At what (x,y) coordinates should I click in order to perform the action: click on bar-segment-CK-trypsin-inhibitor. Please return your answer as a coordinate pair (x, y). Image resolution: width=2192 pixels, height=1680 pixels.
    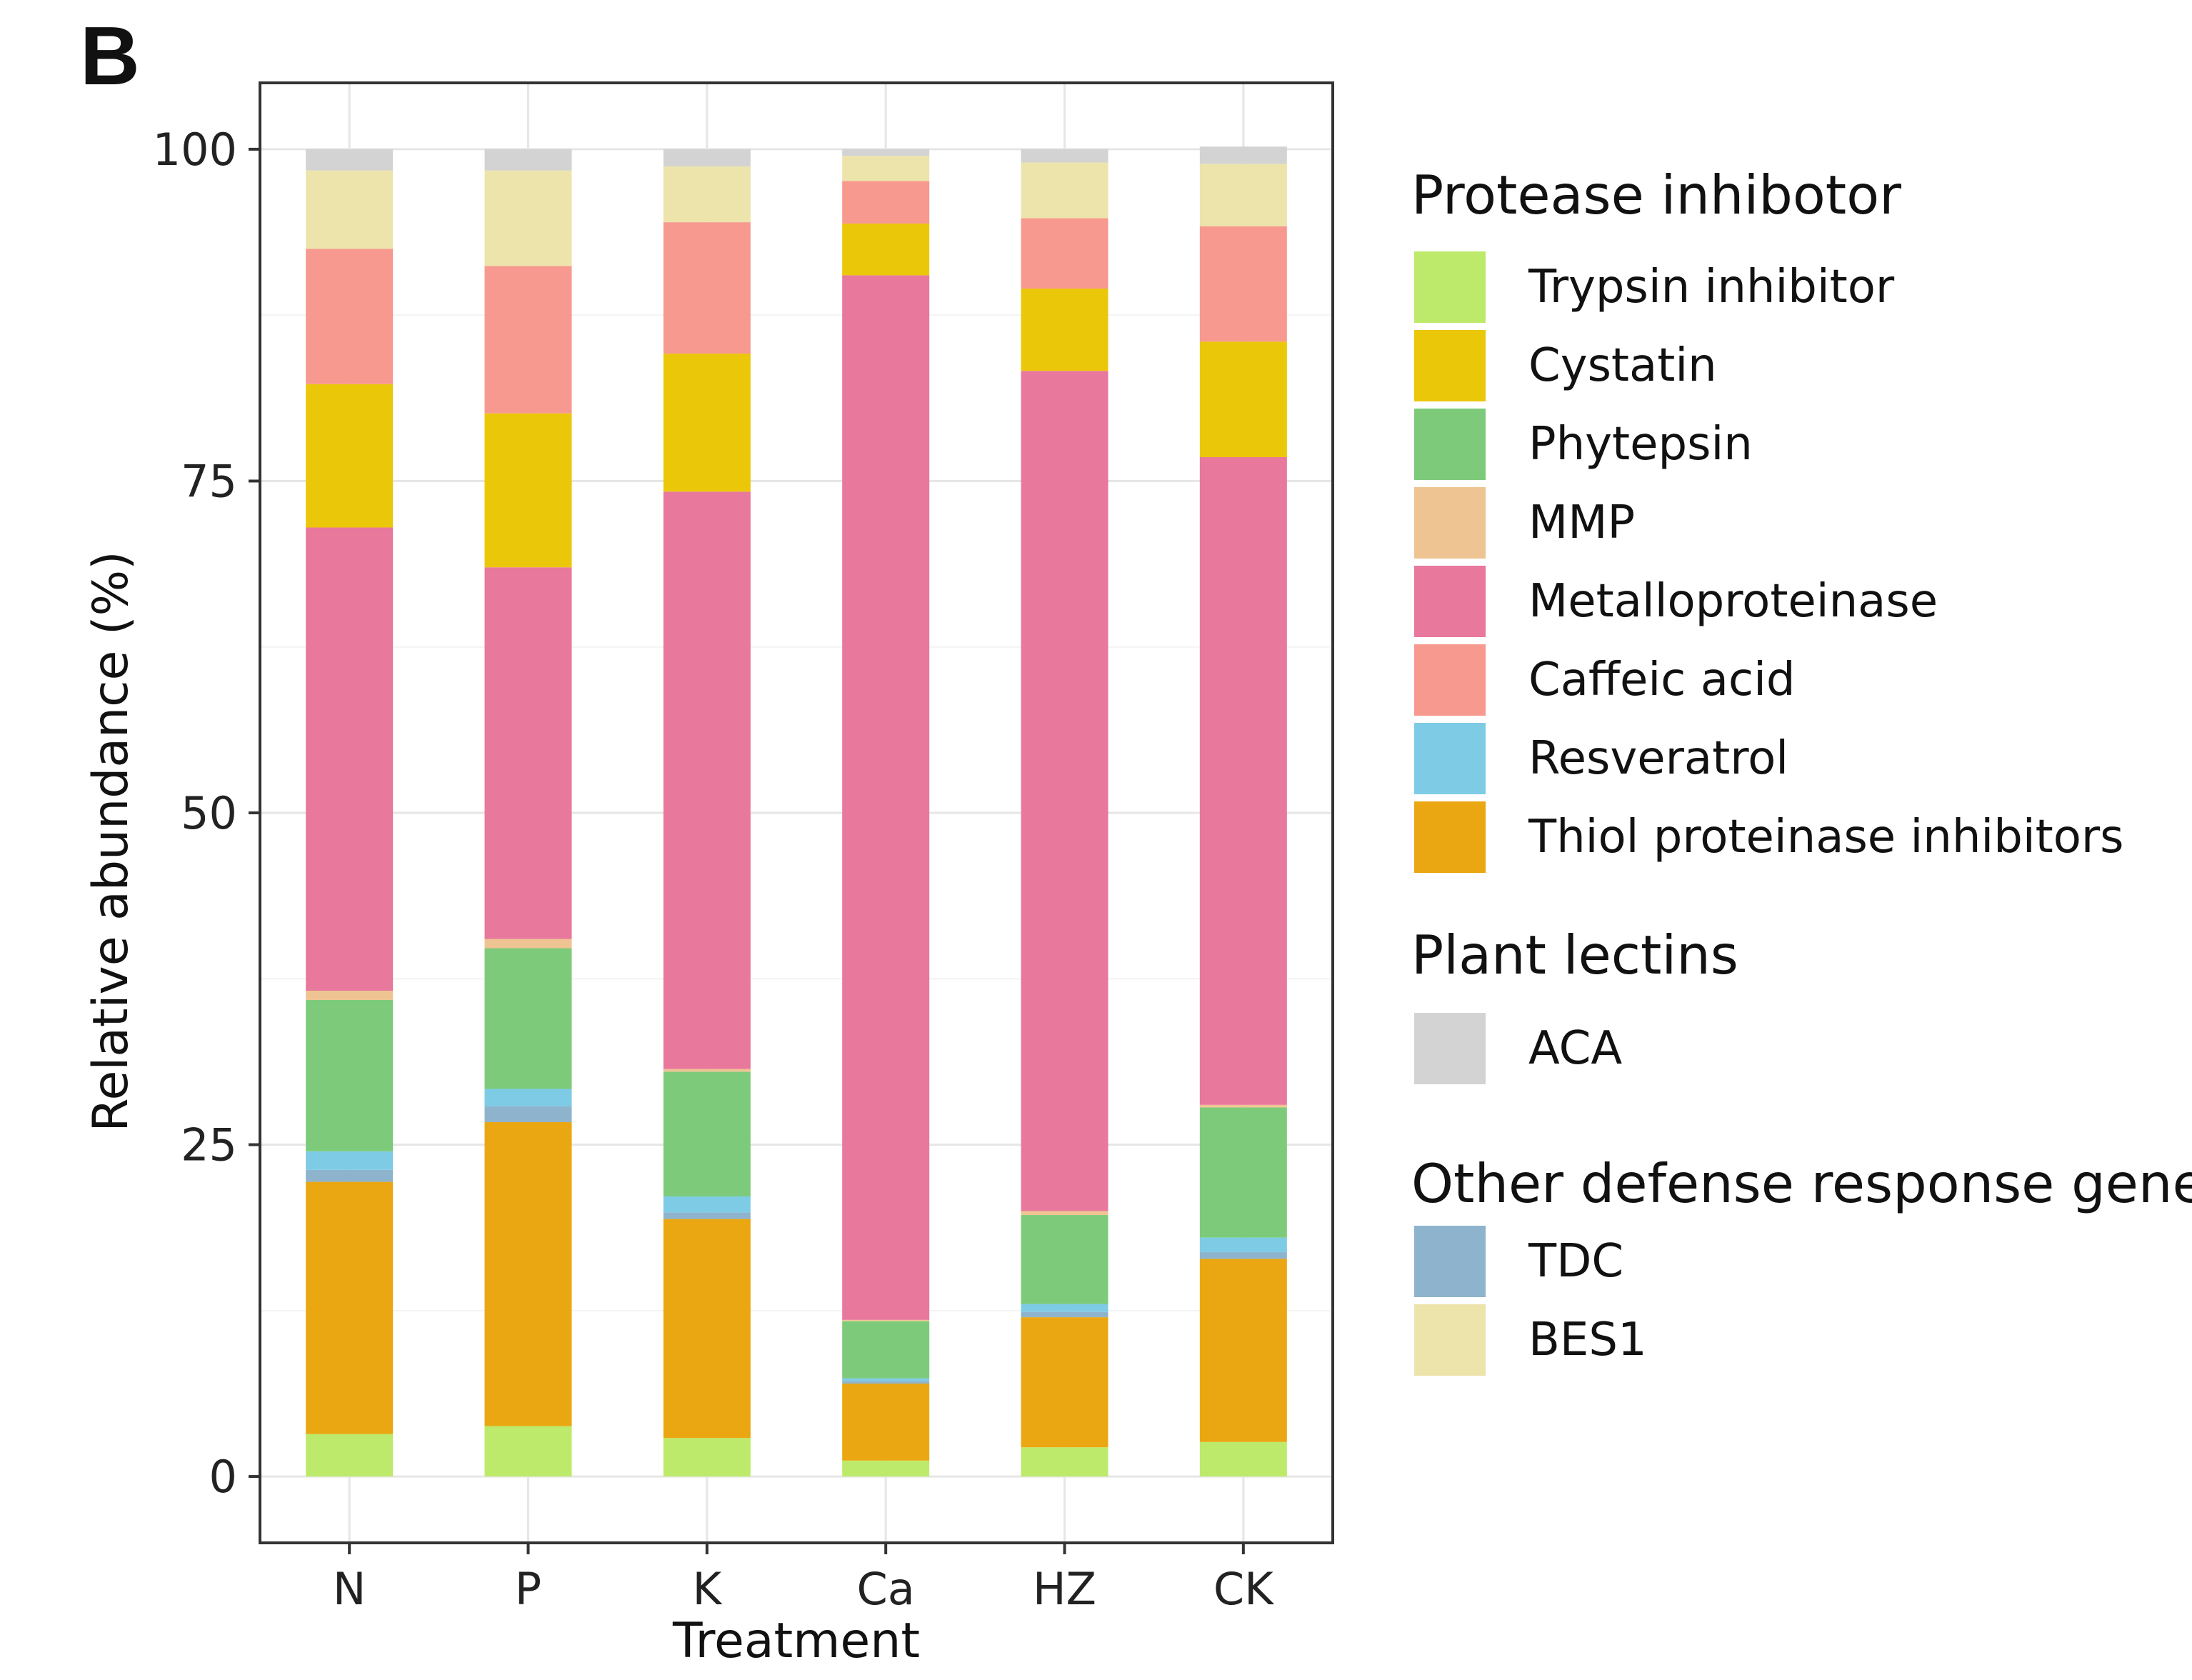
    Looking at the image, I should click on (1243, 1459).